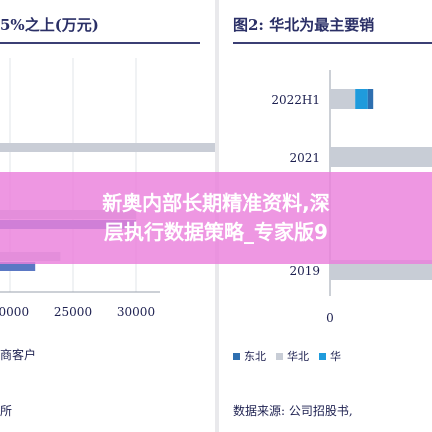 This screenshot has width=432, height=432. What do you see at coordinates (298, 356) in the screenshot?
I see `legend-label-huabei: 华北` at bounding box center [298, 356].